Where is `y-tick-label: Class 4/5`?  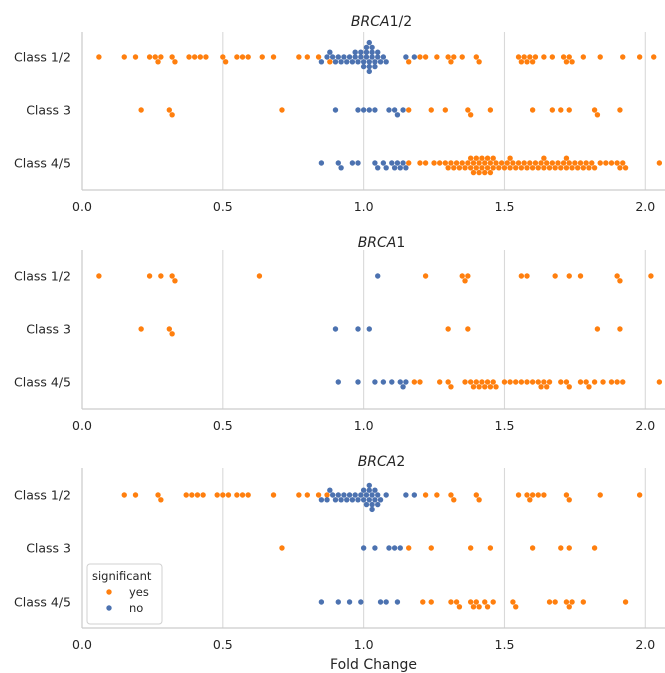 y-tick-label: Class 4/5 is located at coordinates (42, 163).